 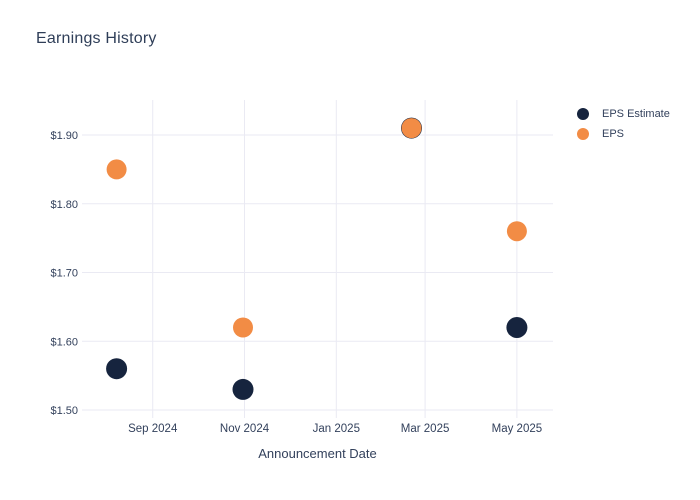 I want to click on x-tick-label: Nov 2024, so click(x=245, y=429).